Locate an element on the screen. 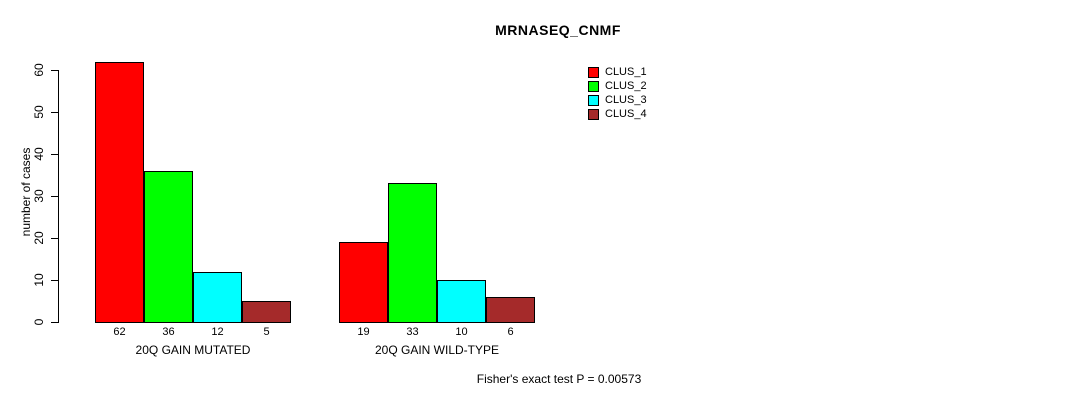  bar-value-label: 19 is located at coordinates (363, 332).